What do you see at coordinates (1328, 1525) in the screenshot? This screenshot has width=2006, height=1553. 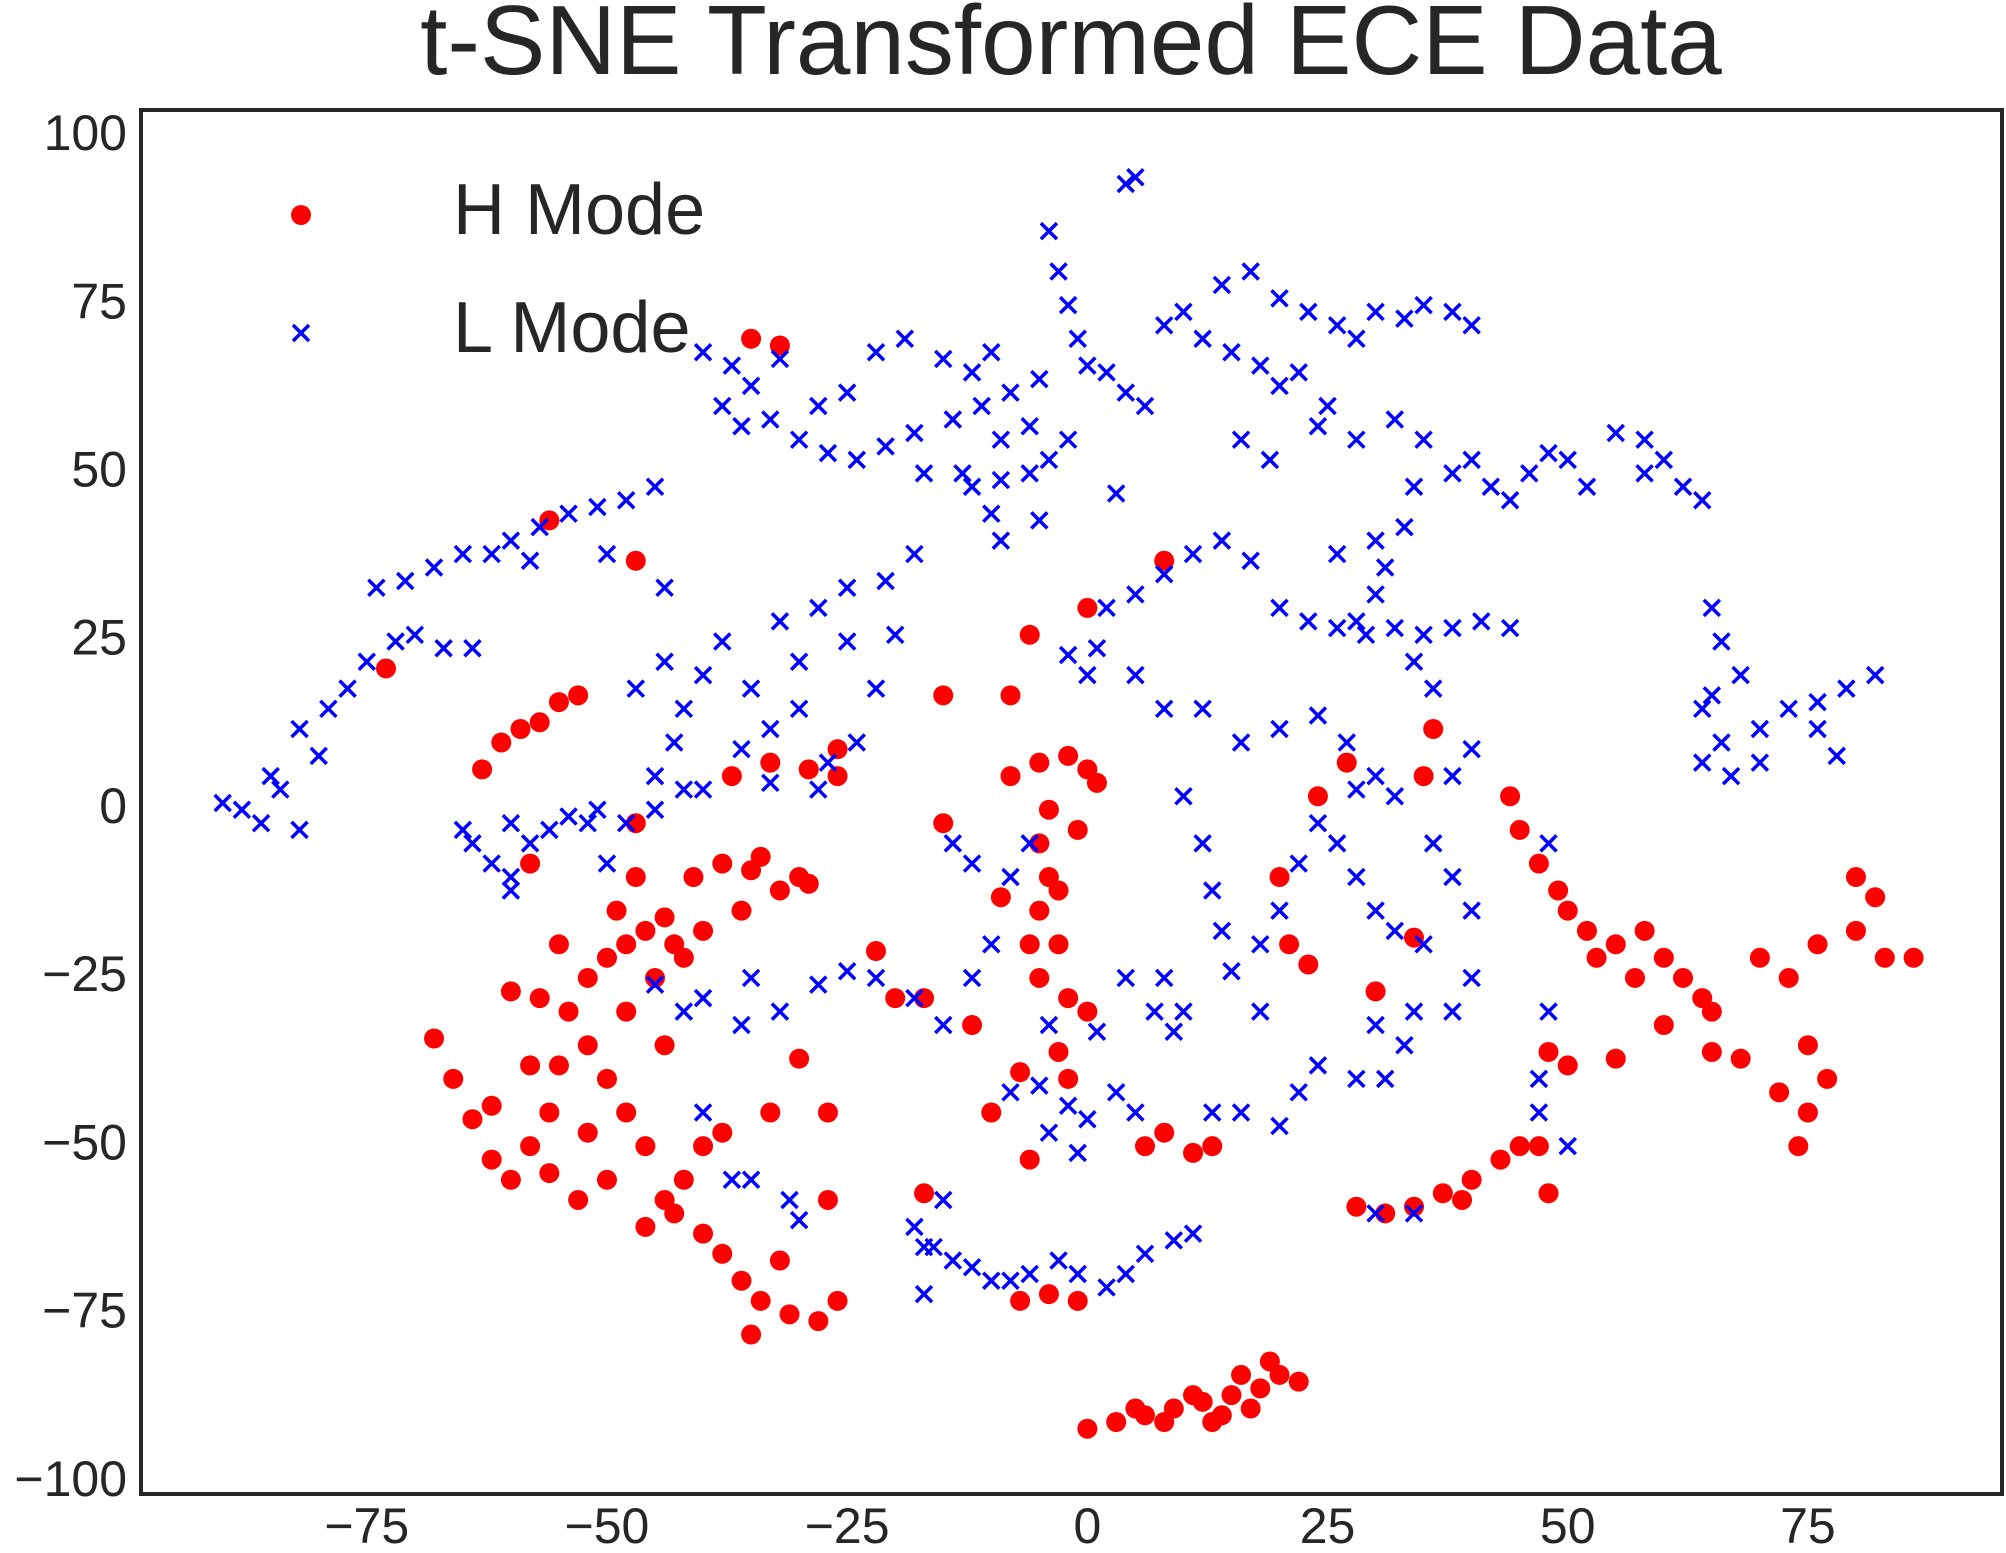 I see `x-tick-label: 25` at bounding box center [1328, 1525].